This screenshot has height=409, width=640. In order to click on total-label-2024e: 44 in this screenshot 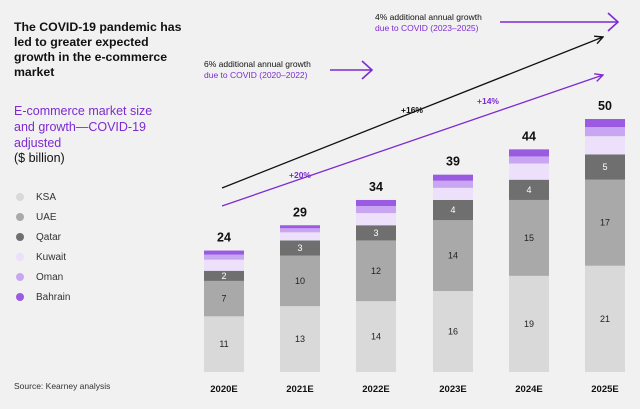, I will do `click(529, 136)`.